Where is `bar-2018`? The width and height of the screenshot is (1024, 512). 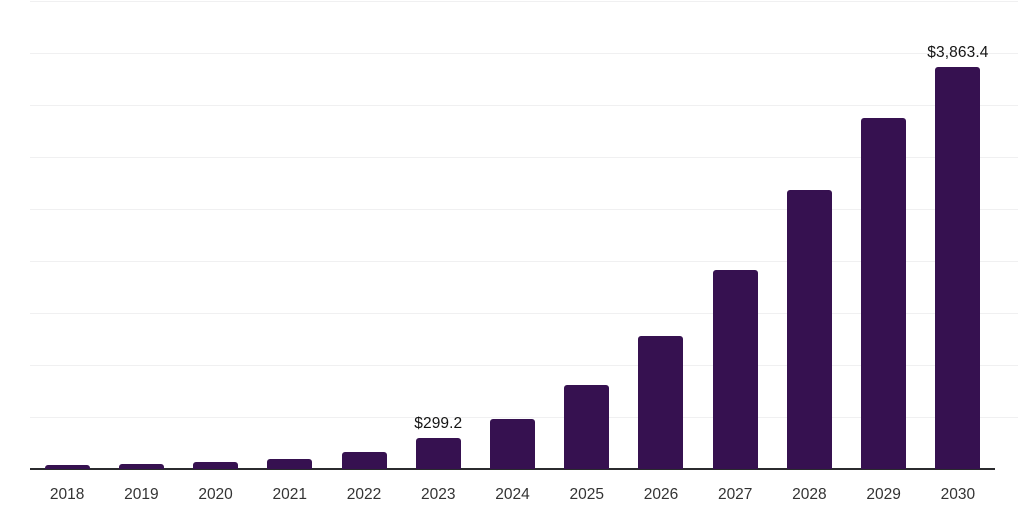 bar-2018 is located at coordinates (67, 466).